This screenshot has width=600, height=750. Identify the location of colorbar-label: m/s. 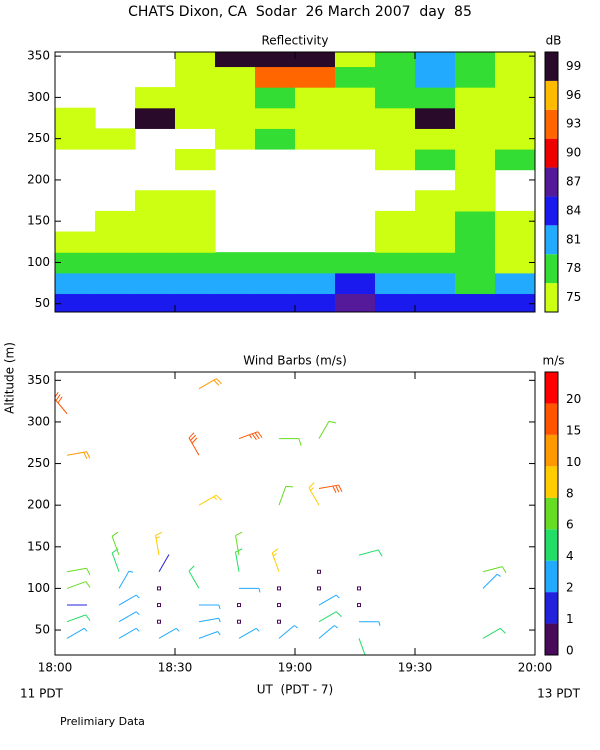
(554, 361).